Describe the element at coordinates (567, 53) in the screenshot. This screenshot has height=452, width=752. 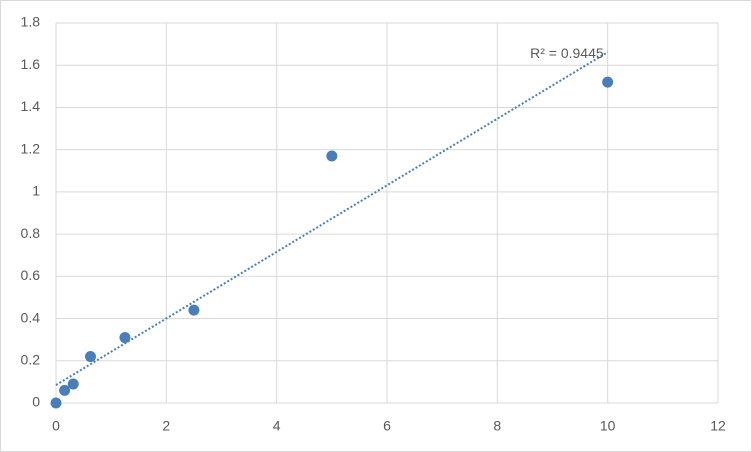
I see `trendline-label: R² = 0.9445` at that location.